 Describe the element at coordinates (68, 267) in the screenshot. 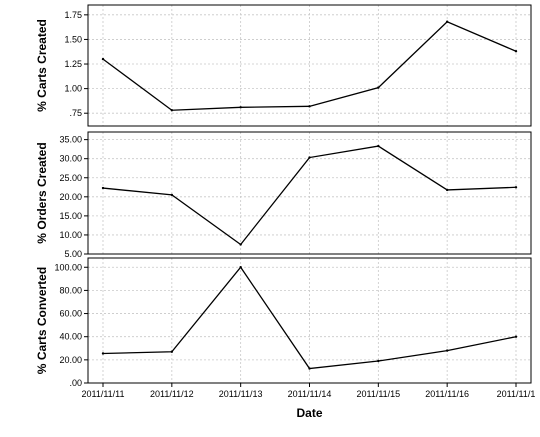

I see `y-tick-label: 100.00` at that location.